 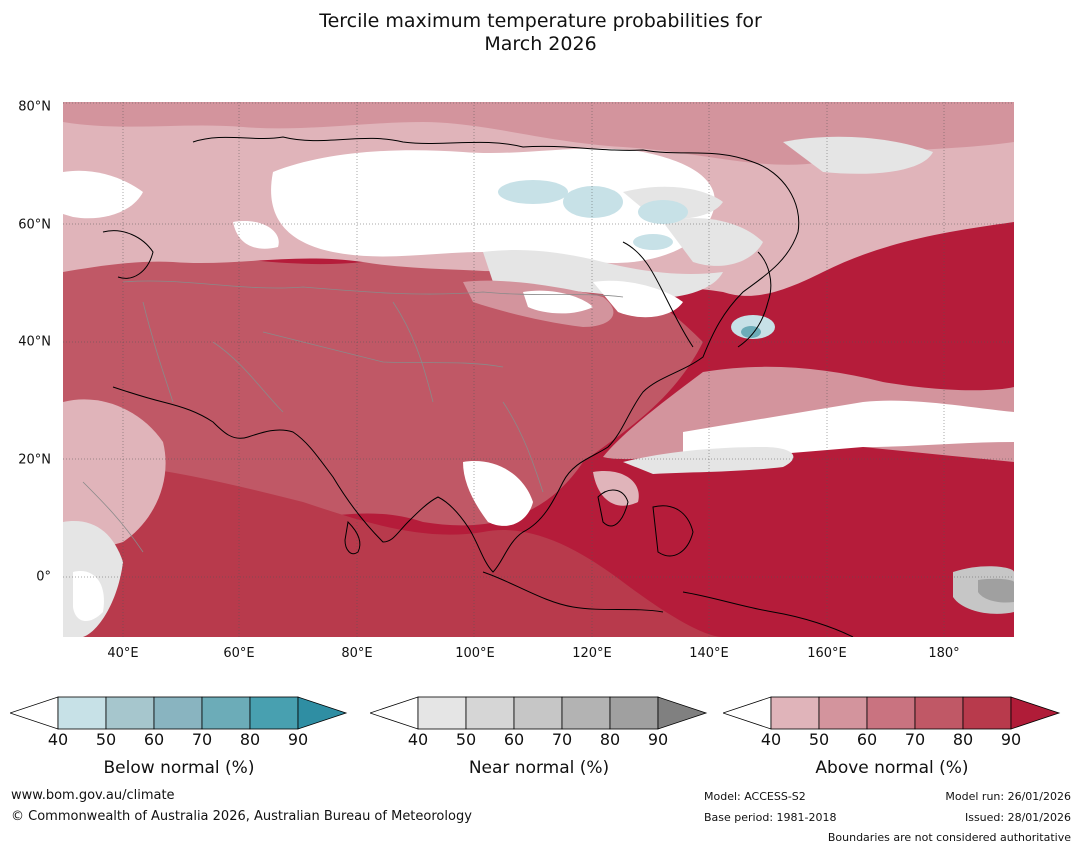 I want to click on lon-label-180: 180°, so click(x=944, y=653).